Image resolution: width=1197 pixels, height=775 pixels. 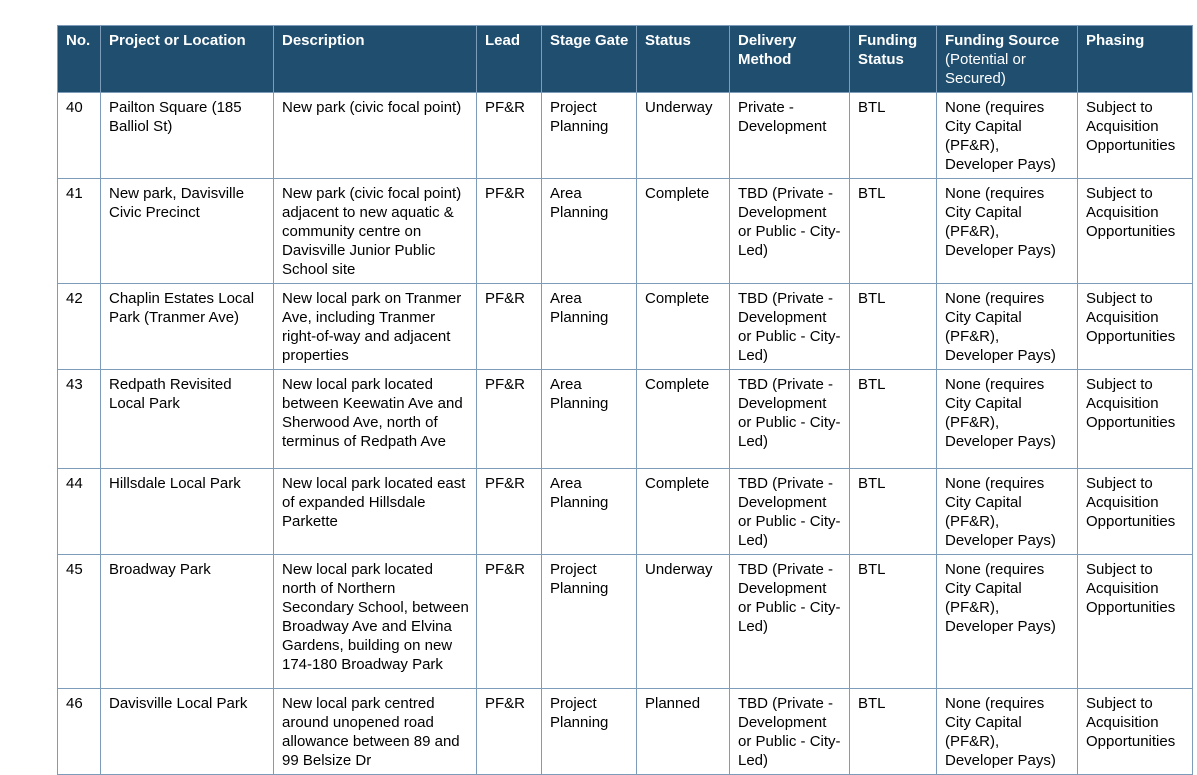 I want to click on column-header-stage-gate: Stage Gate, so click(x=589, y=59).